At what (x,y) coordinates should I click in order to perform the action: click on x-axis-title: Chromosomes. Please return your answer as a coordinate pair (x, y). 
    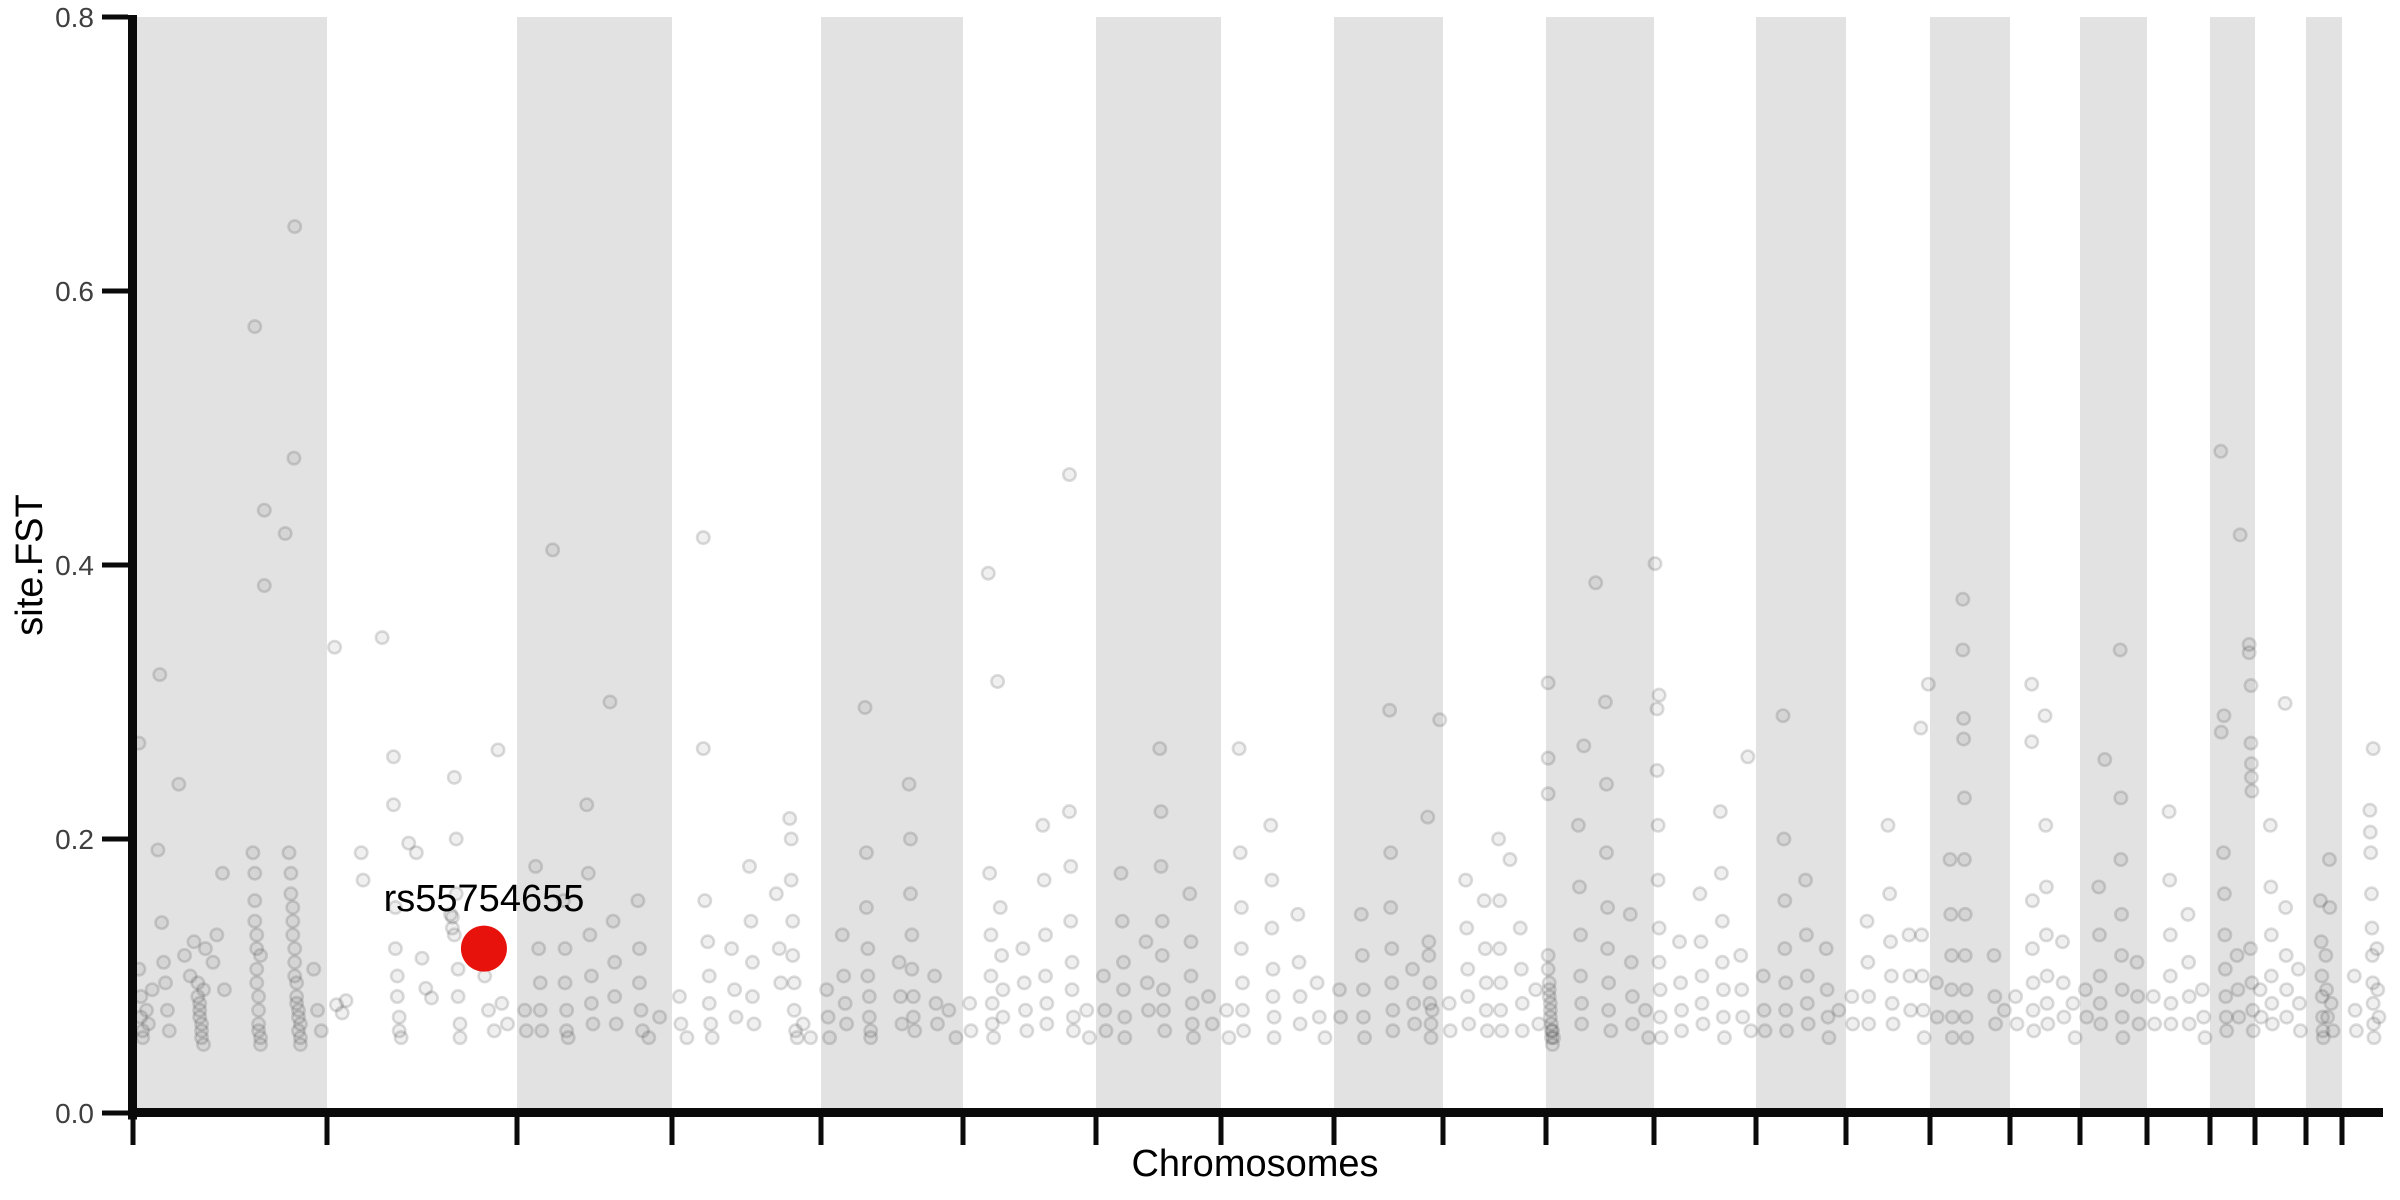
    Looking at the image, I should click on (1254, 1164).